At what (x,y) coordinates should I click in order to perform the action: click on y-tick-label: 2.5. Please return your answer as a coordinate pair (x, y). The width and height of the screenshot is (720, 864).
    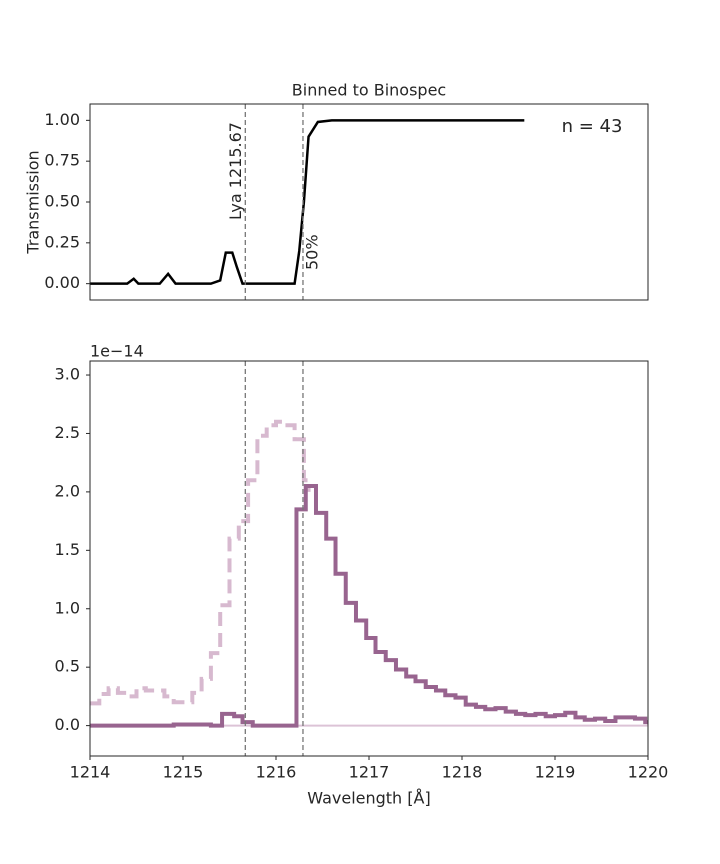
    Looking at the image, I should click on (67, 432).